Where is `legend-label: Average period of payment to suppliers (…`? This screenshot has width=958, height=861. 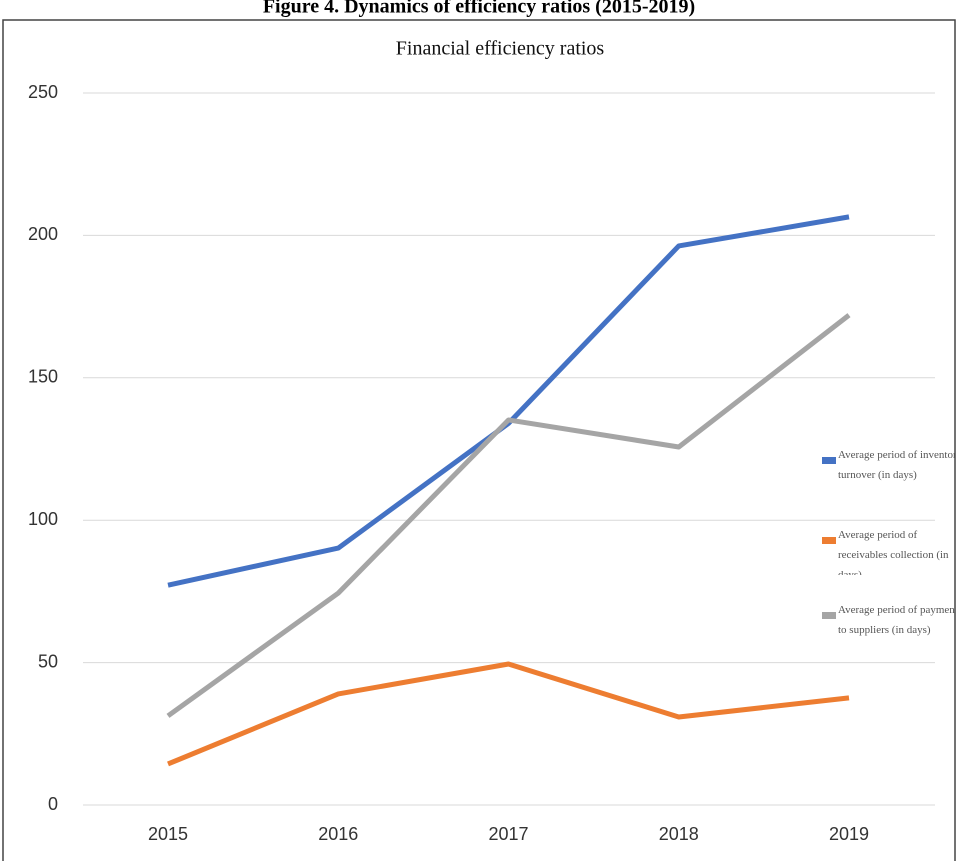 legend-label: Average period of payment to suppliers (… is located at coordinates (898, 620).